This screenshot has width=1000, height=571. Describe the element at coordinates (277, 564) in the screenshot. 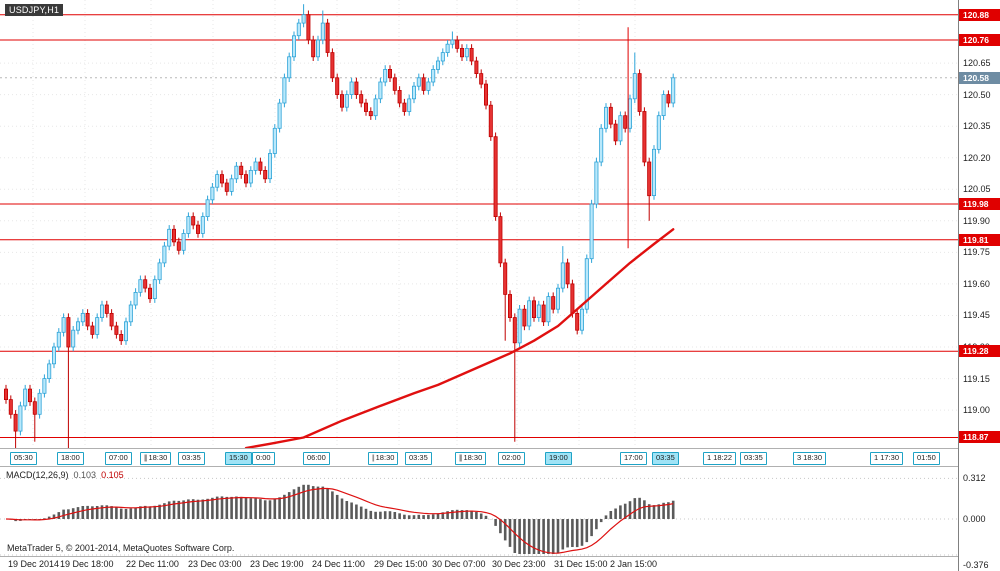

I see `time-tick-label: 23 Dec 19:00` at that location.